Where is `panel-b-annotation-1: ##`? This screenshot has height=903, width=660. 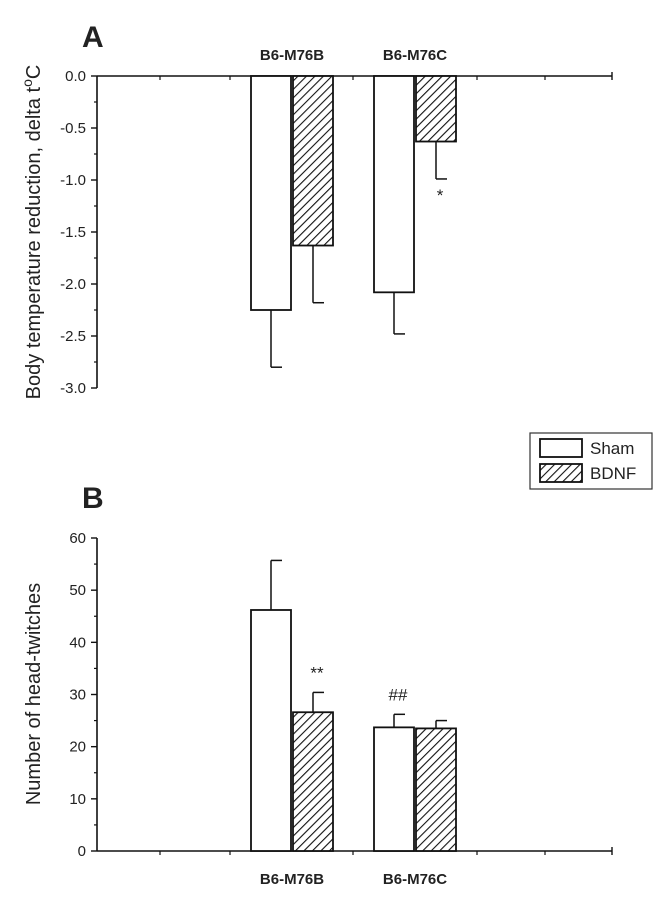
panel-b-annotation-1: ## is located at coordinates (398, 694).